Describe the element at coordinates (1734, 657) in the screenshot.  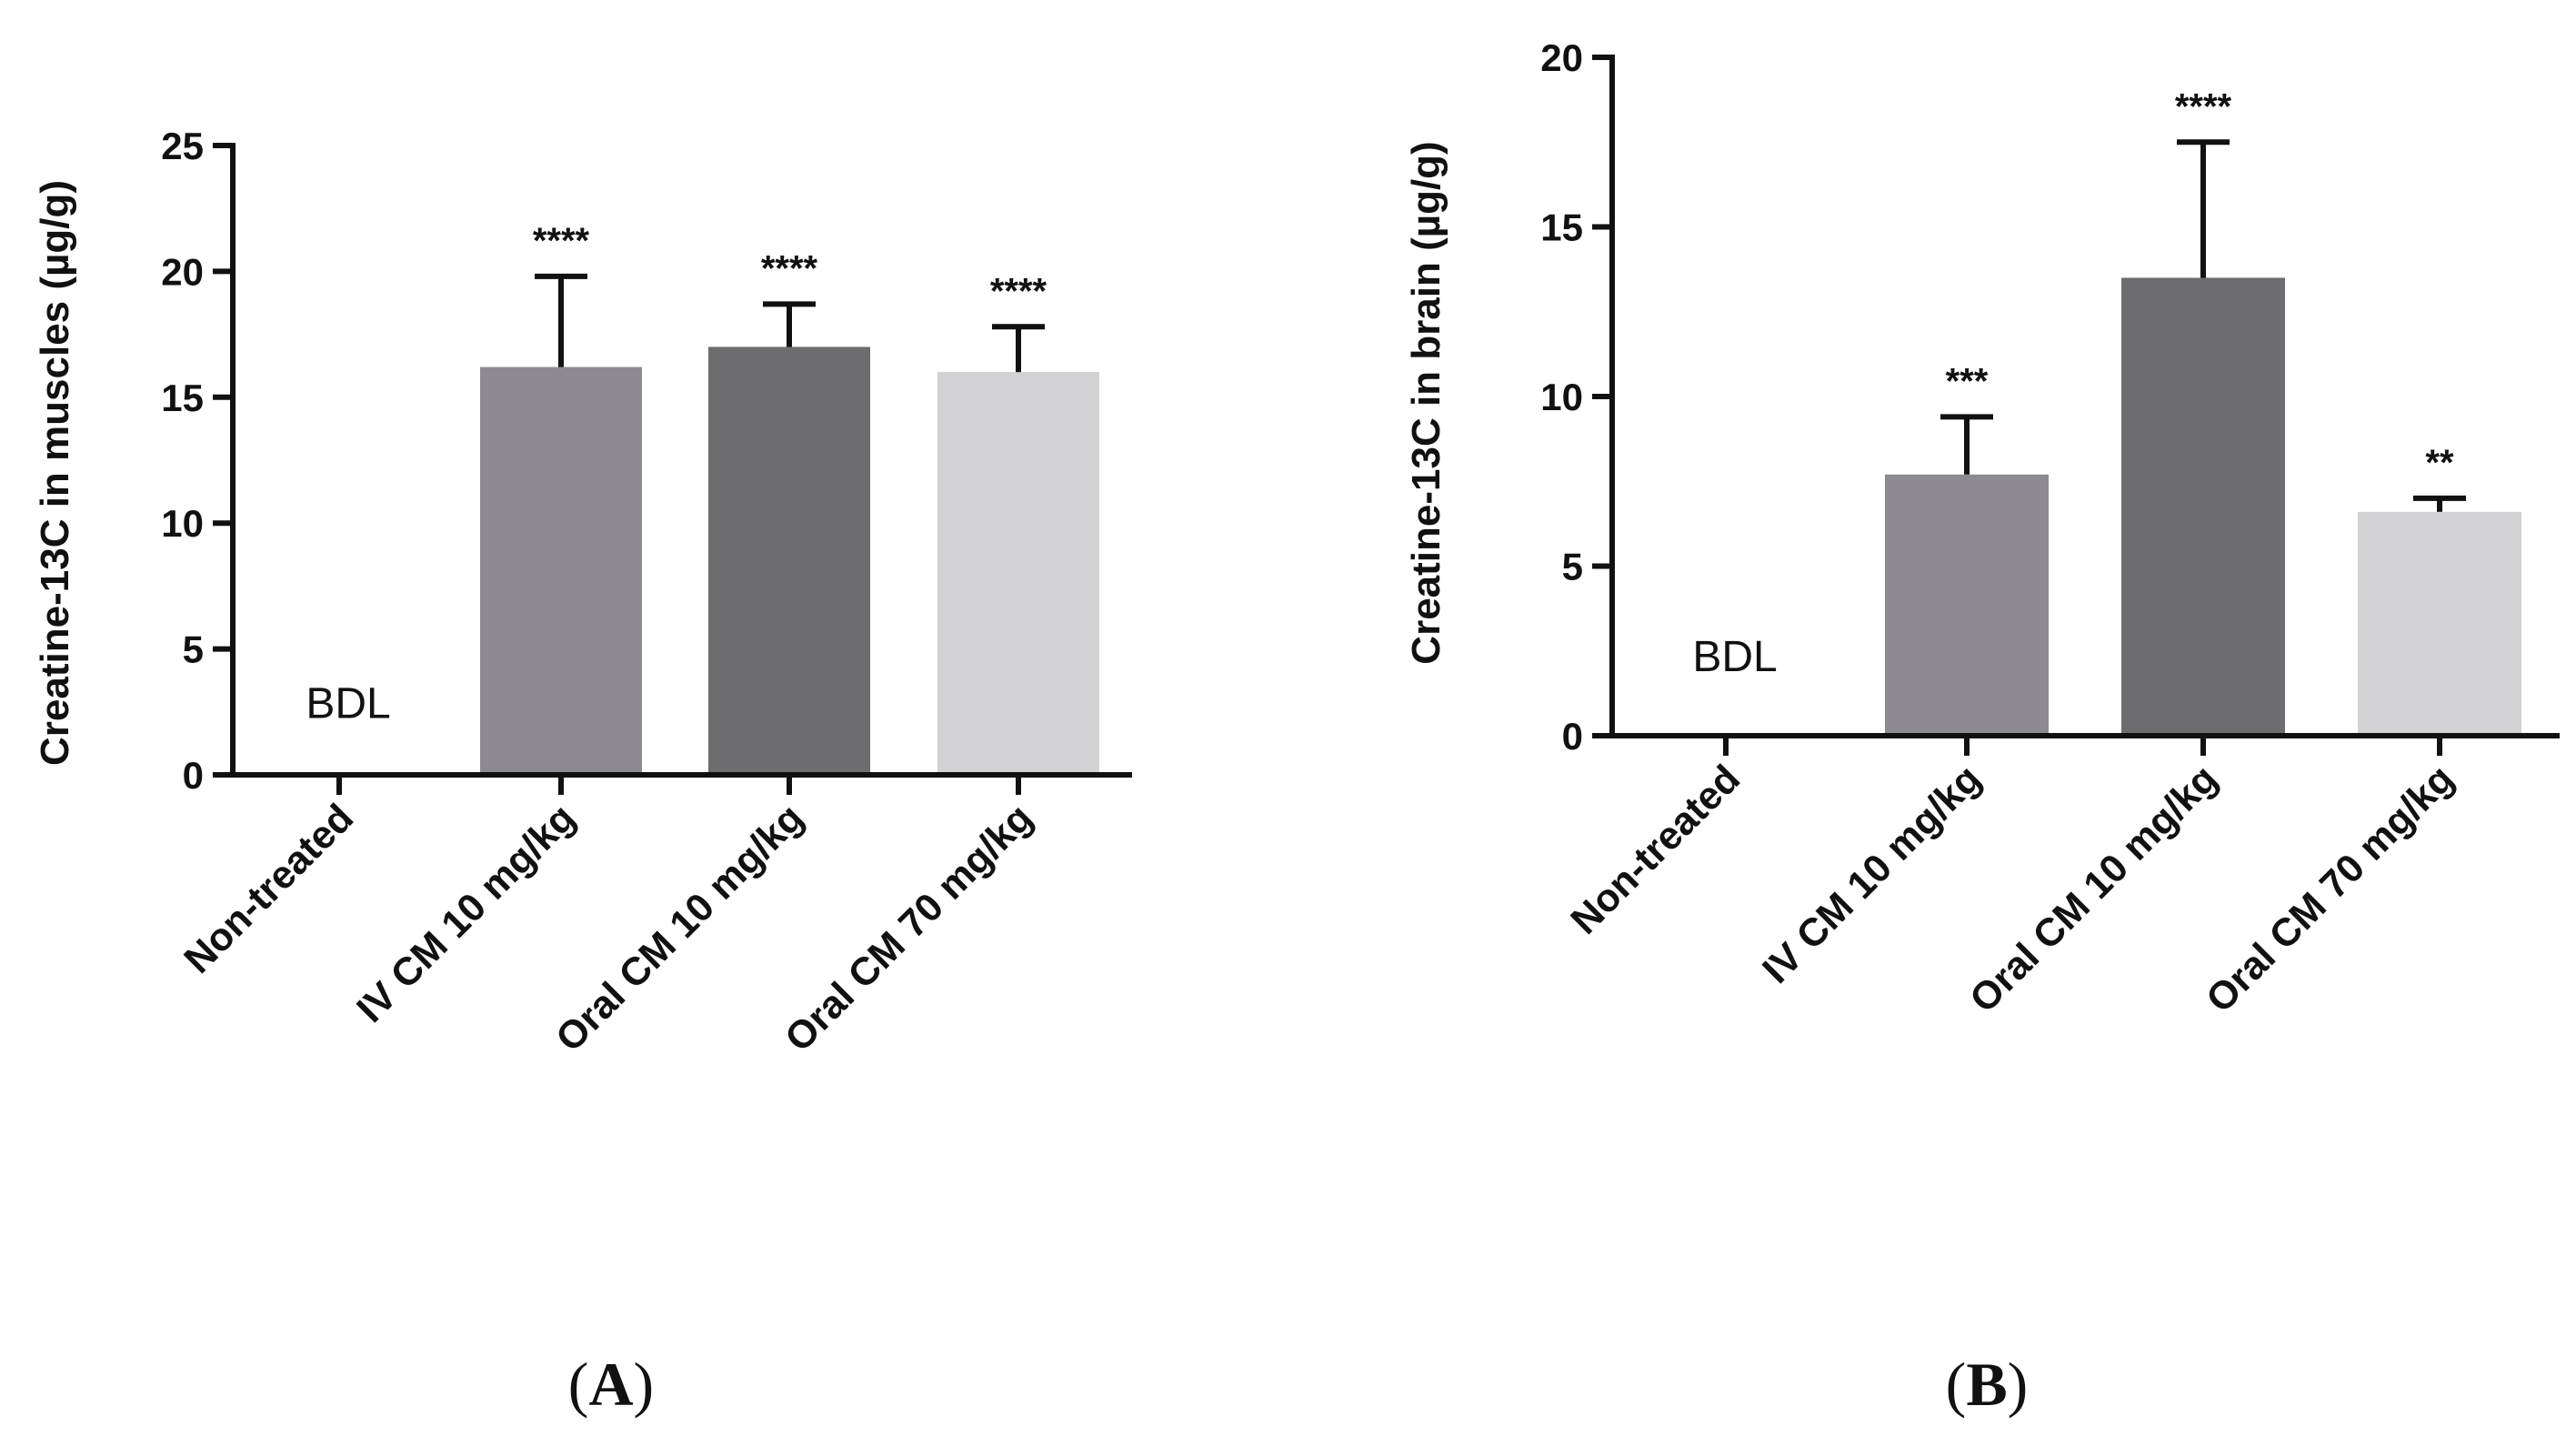
I see `chart-b-annotation-bdl: BDL` at that location.